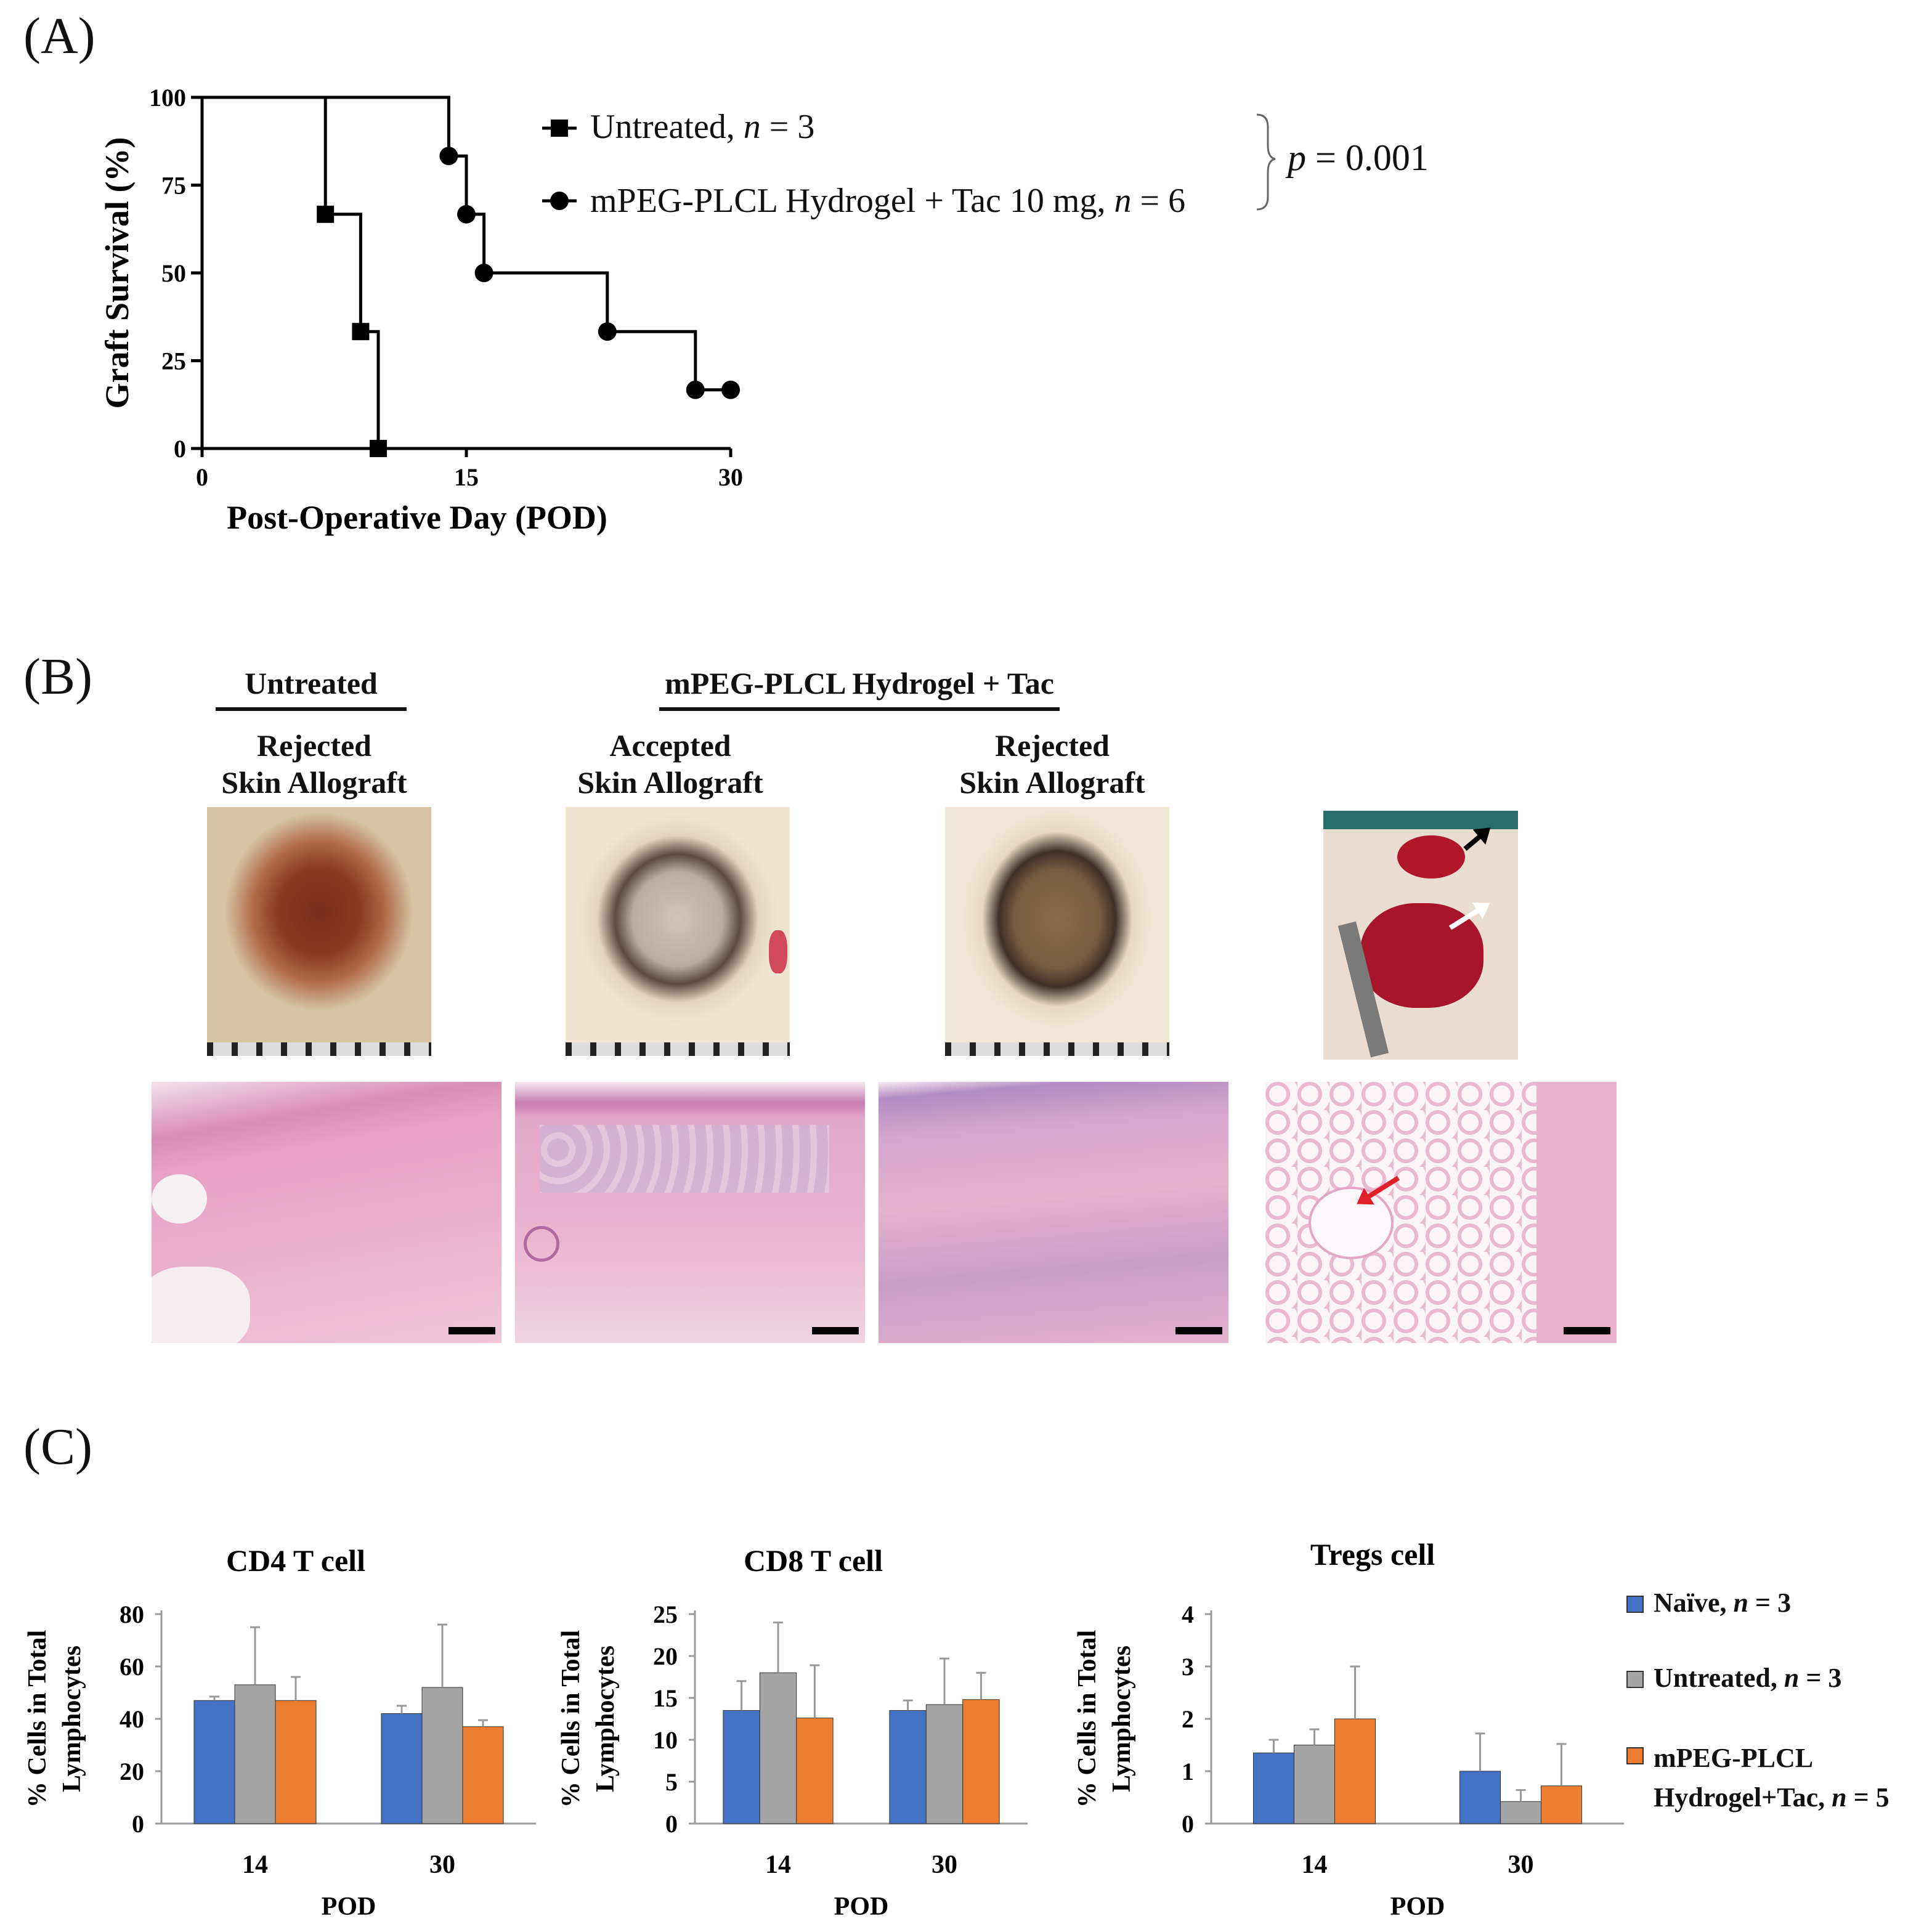  I want to click on histology-hydrogel-depot, so click(1441, 1213).